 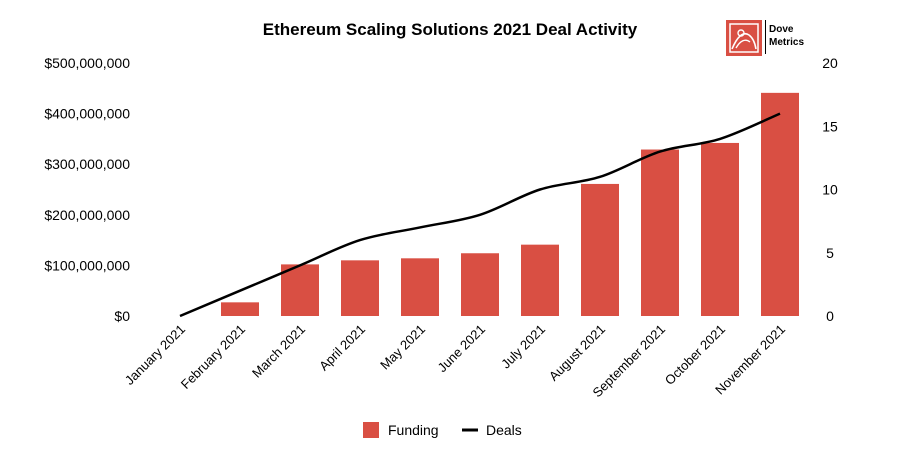 I want to click on dove-metrics-logo: Dove Metrics, so click(x=776, y=38).